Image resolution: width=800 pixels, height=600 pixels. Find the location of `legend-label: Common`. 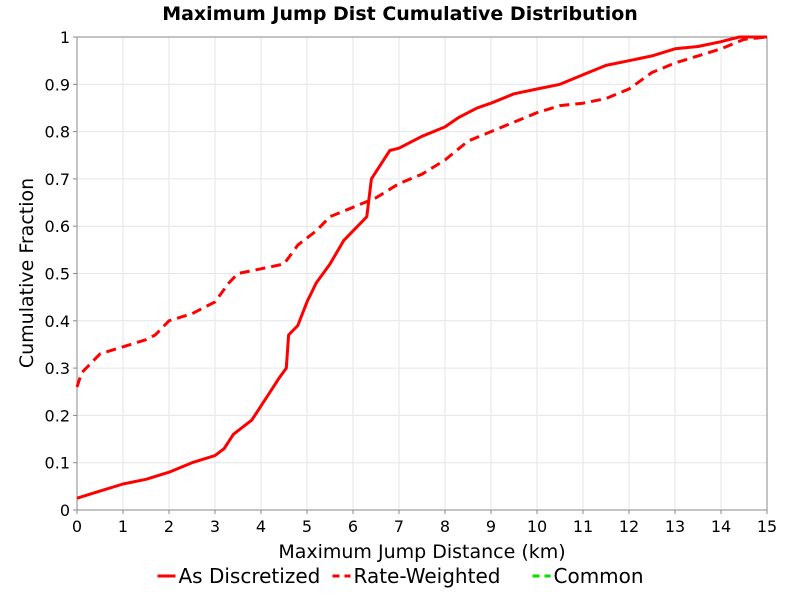

legend-label: Common is located at coordinates (599, 576).